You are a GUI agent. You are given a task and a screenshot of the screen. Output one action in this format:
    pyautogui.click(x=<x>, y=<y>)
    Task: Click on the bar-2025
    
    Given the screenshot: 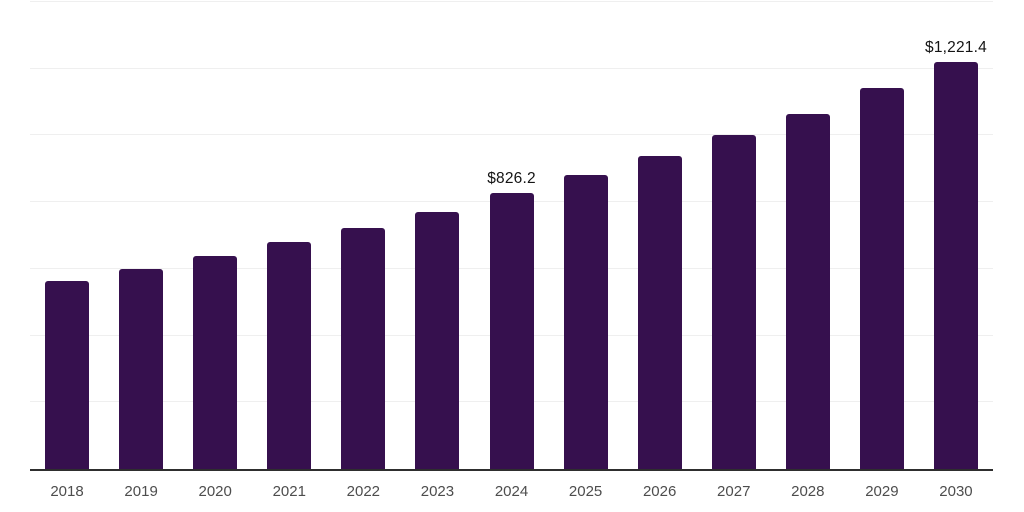 What is the action you would take?
    pyautogui.click(x=585, y=322)
    